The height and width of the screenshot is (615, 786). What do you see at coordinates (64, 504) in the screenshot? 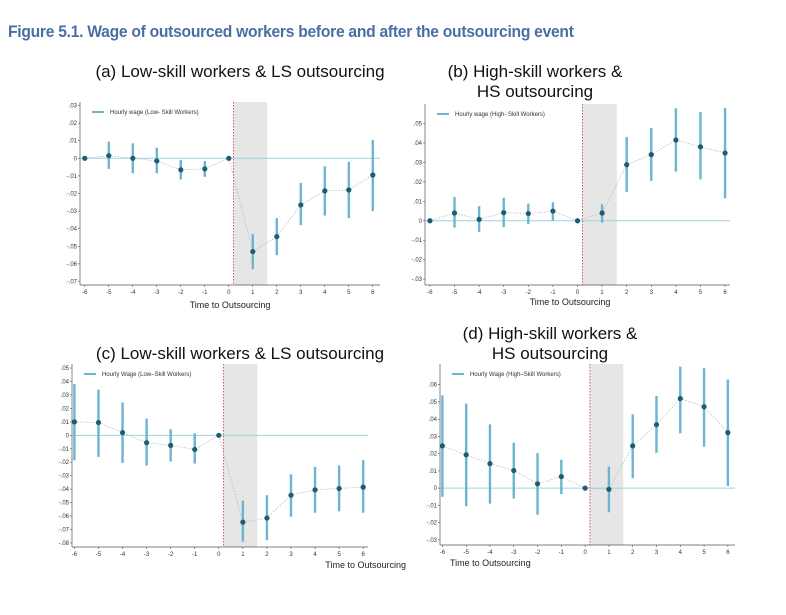
I see `y-tick-label: -.05` at bounding box center [64, 504].